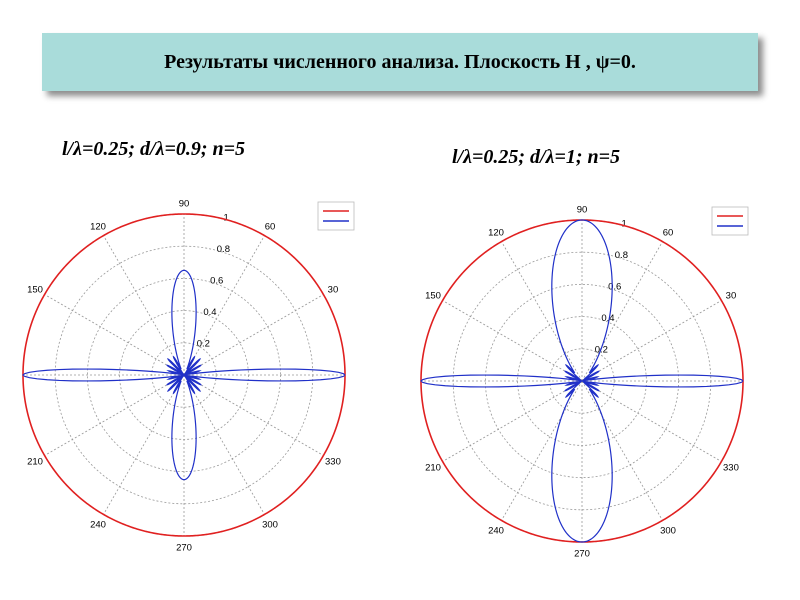 The height and width of the screenshot is (600, 800). Describe the element at coordinates (203, 344) in the screenshot. I see `radial-tick-label: 0.2` at that location.